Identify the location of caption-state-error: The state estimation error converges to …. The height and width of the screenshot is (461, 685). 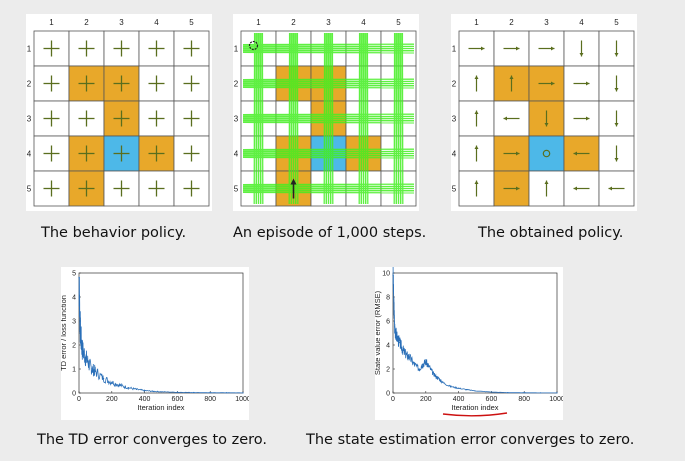
(470, 440).